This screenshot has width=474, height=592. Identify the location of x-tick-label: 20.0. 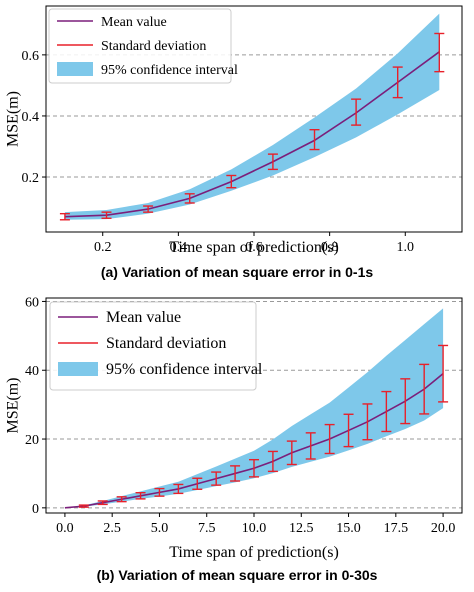
(443, 528).